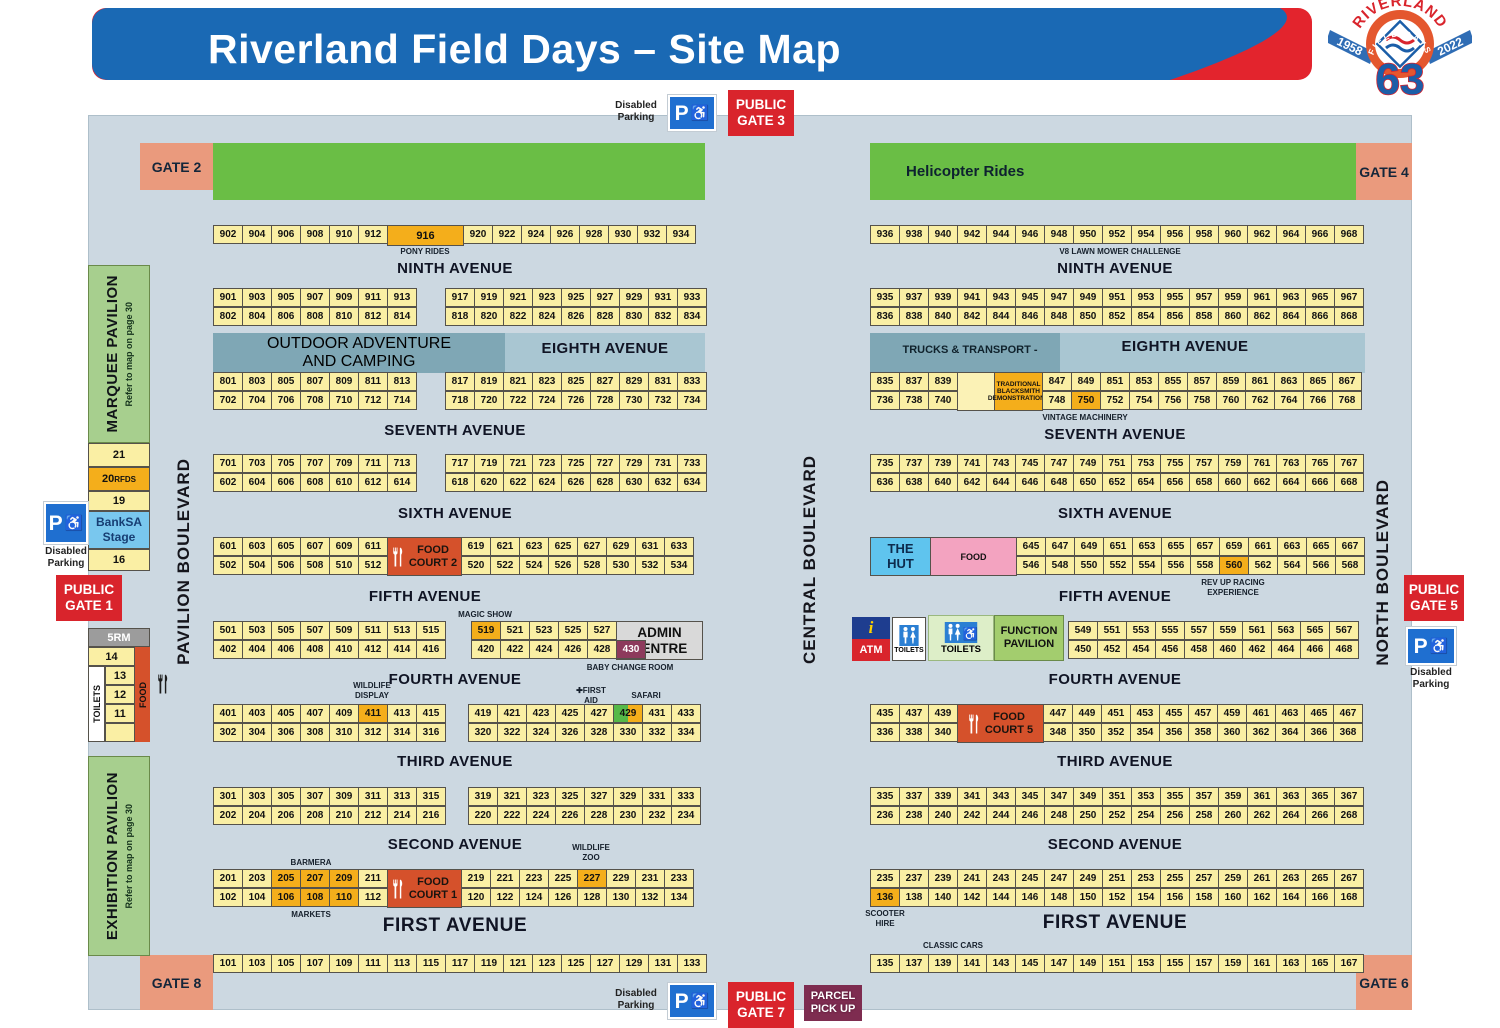  I want to click on stall-466: 466, so click(1315, 649).